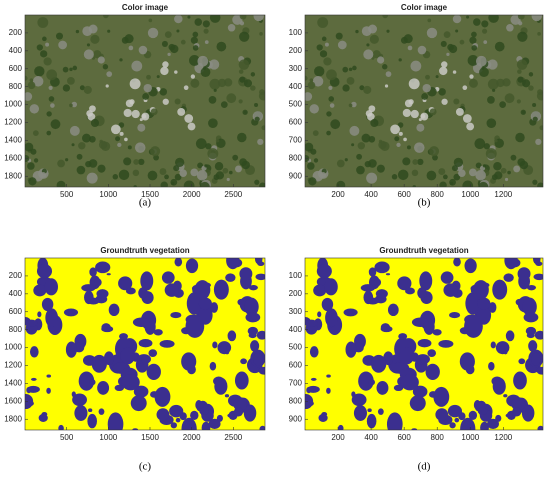 This screenshot has width=550, height=487. What do you see at coordinates (296, 293) in the screenshot?
I see `y-tick-label: 200` at bounding box center [296, 293].